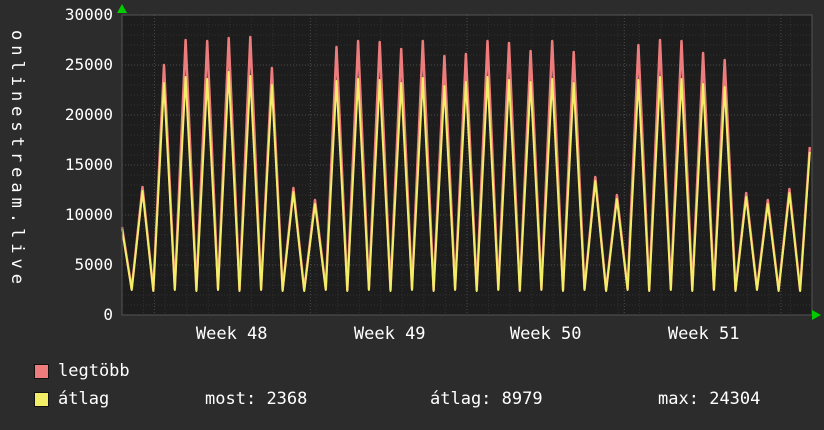 This screenshot has height=430, width=824. I want to click on y-axis-labels: 0 5000 10000 15000 20000 25000 30000, so click(89, 164).